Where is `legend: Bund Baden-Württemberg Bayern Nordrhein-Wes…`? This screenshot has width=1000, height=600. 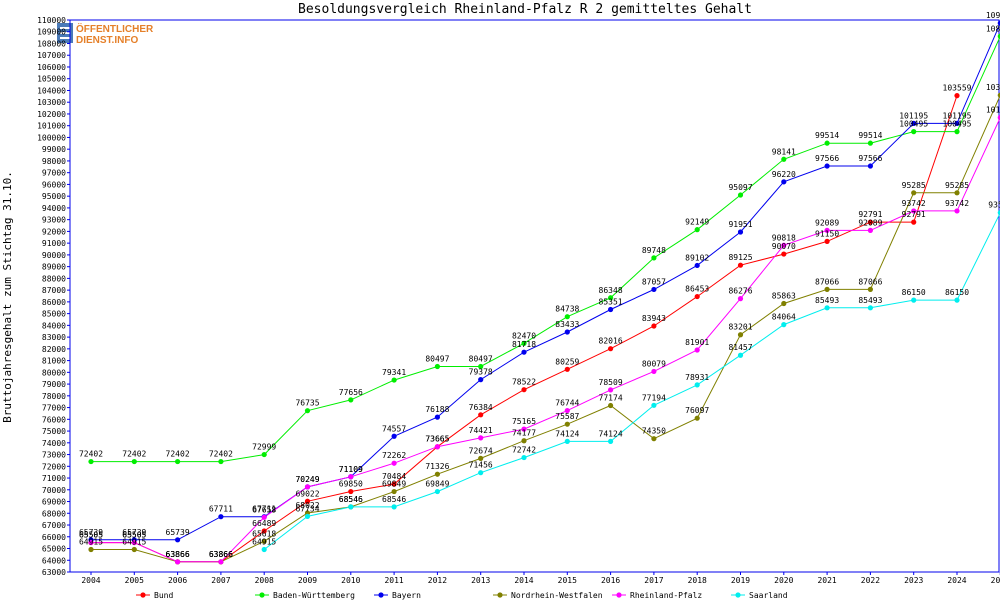 legend: Bund Baden-Württemberg Bayern Nordrhein-Wes… is located at coordinates (462, 595).